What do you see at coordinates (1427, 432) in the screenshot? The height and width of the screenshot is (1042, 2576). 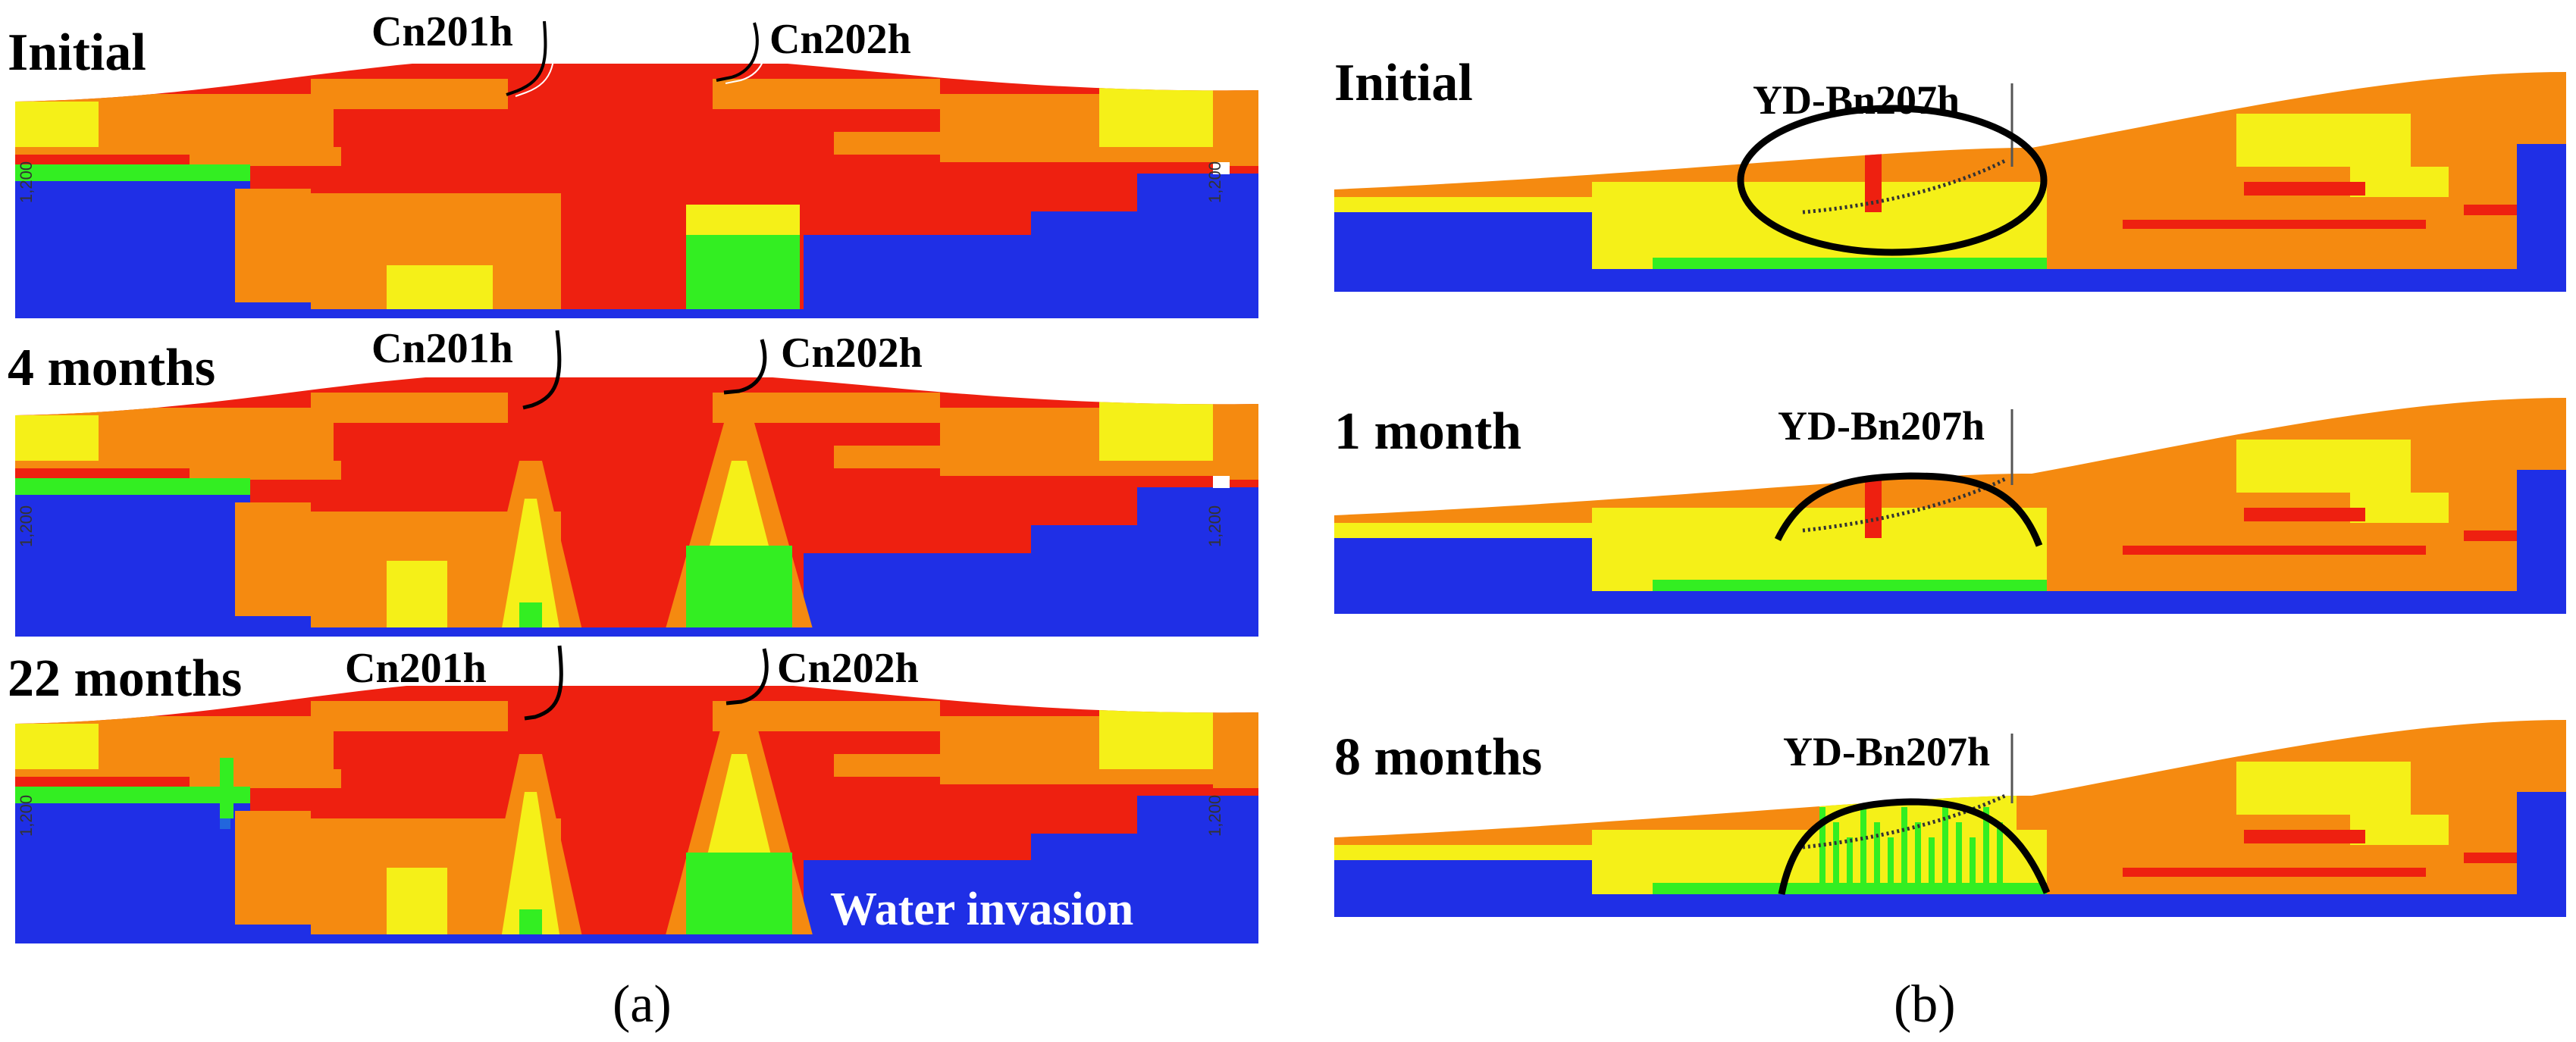 I see `row-label-1-month: 1 month` at bounding box center [1427, 432].